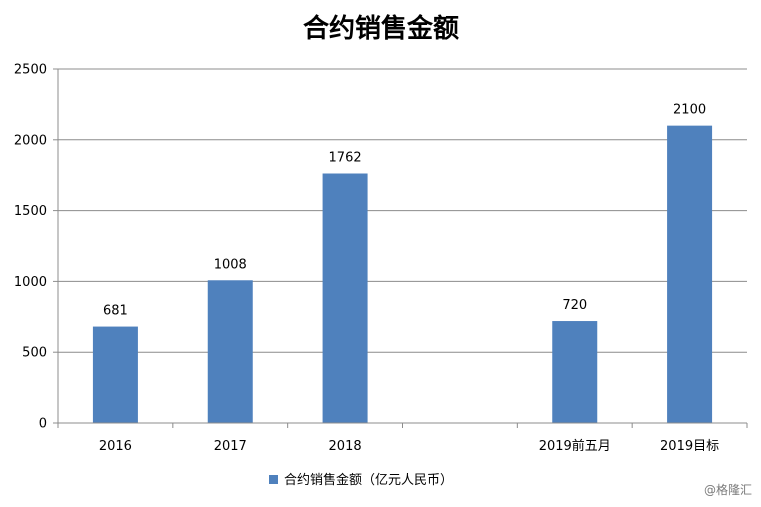 This screenshot has height=507, width=761. I want to click on data-label-0: 681, so click(115, 311).